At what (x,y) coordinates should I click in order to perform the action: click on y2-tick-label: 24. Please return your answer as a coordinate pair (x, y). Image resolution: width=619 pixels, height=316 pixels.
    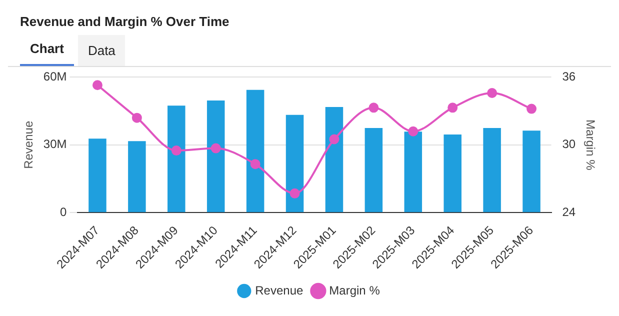
    Looking at the image, I should click on (569, 211).